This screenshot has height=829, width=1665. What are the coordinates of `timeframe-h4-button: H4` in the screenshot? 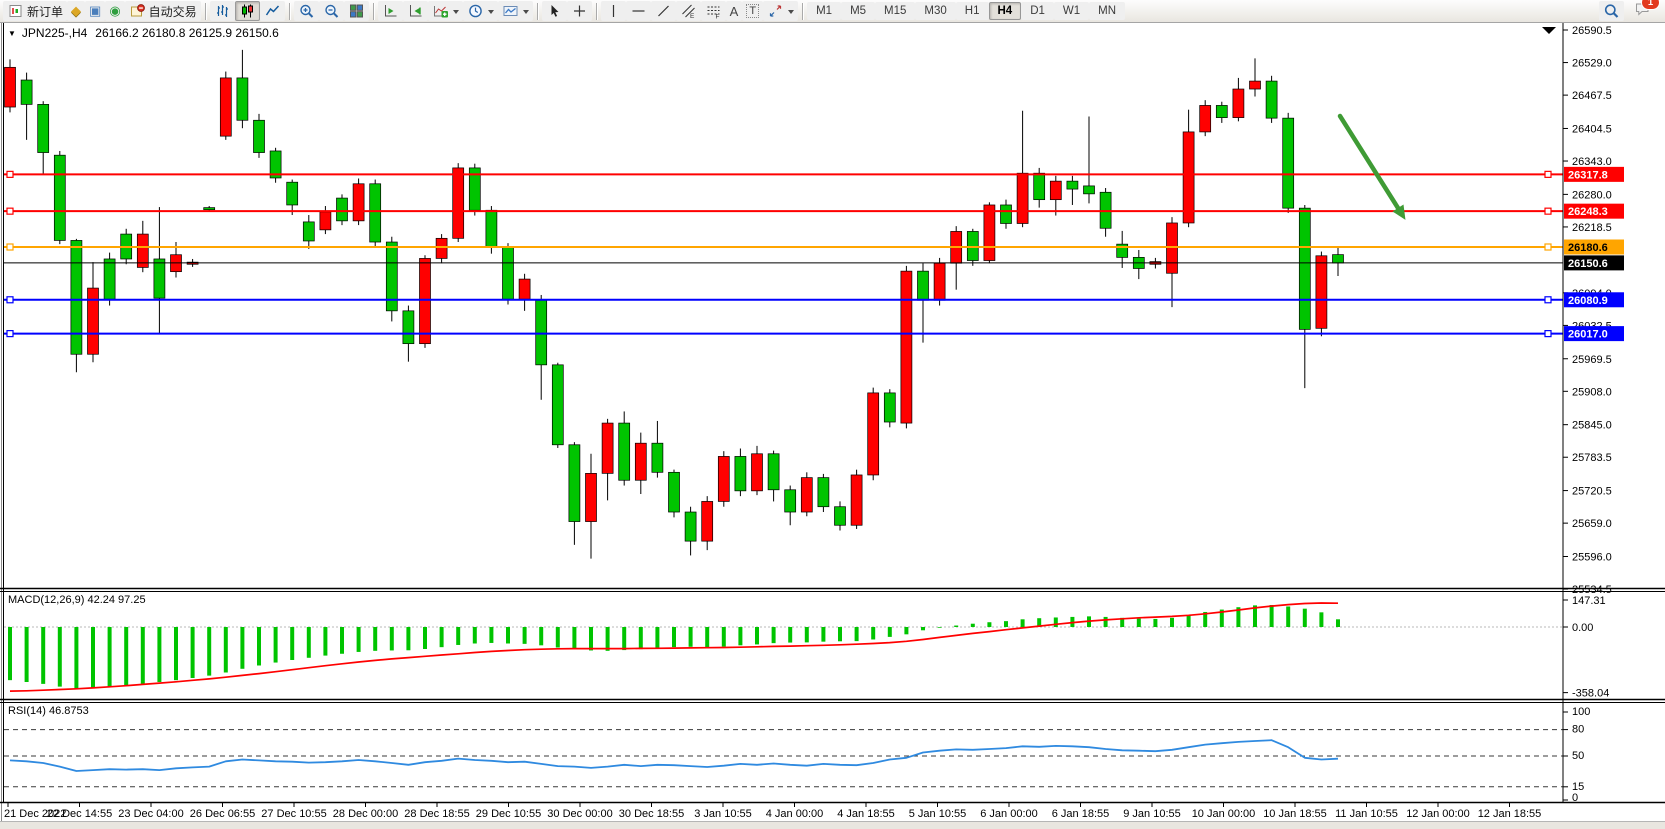 It's located at (1005, 11).